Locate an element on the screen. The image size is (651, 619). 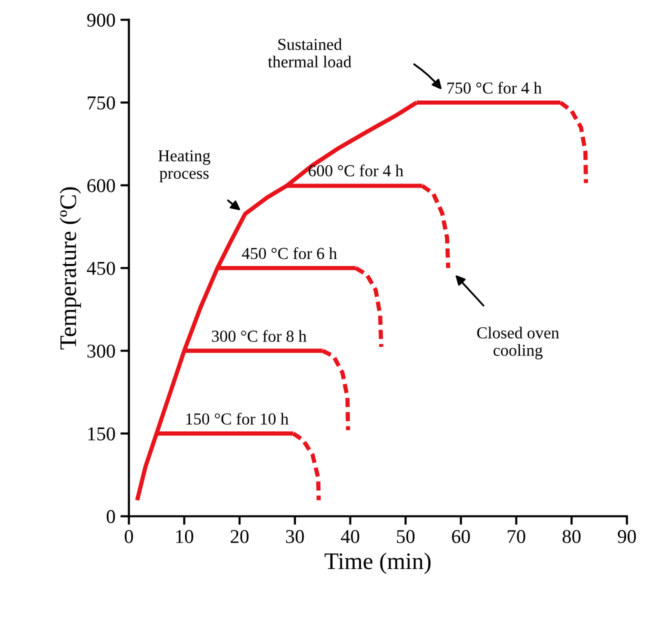
x-axis-title: Time (min) is located at coordinates (377, 563).